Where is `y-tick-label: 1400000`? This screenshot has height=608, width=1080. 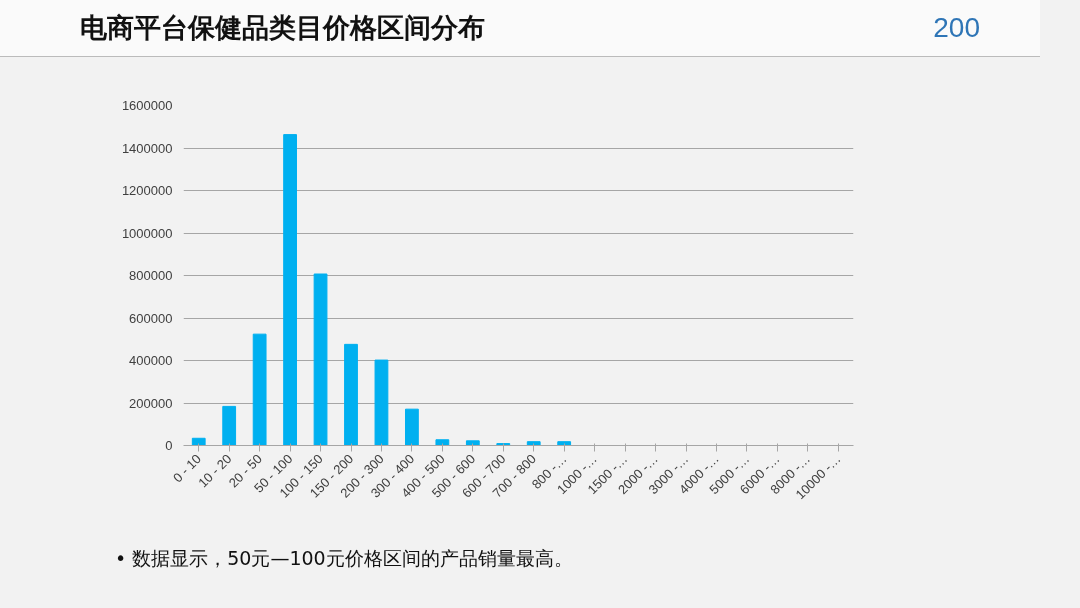
y-tick-label: 1400000 is located at coordinates (147, 148).